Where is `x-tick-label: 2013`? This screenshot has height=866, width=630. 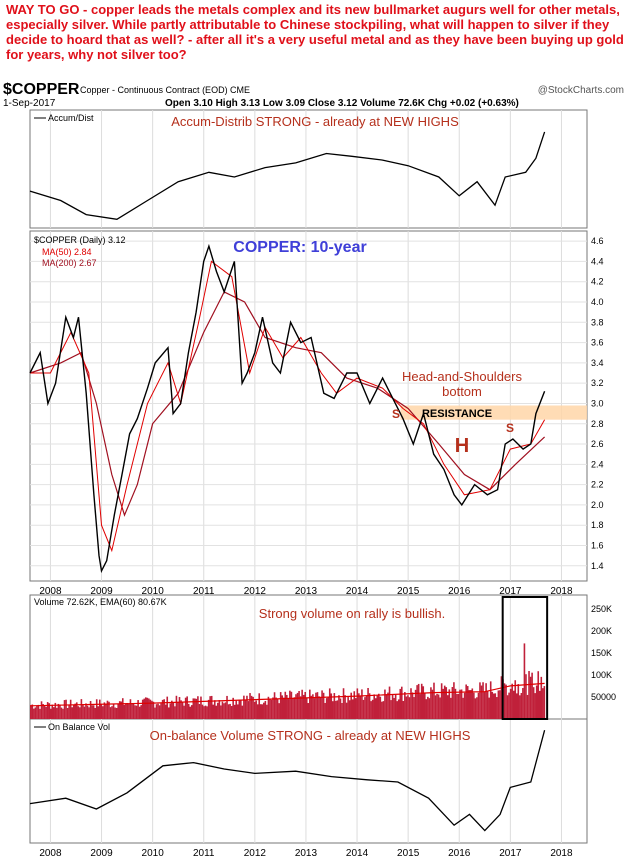 x-tick-label: 2013 is located at coordinates (306, 591).